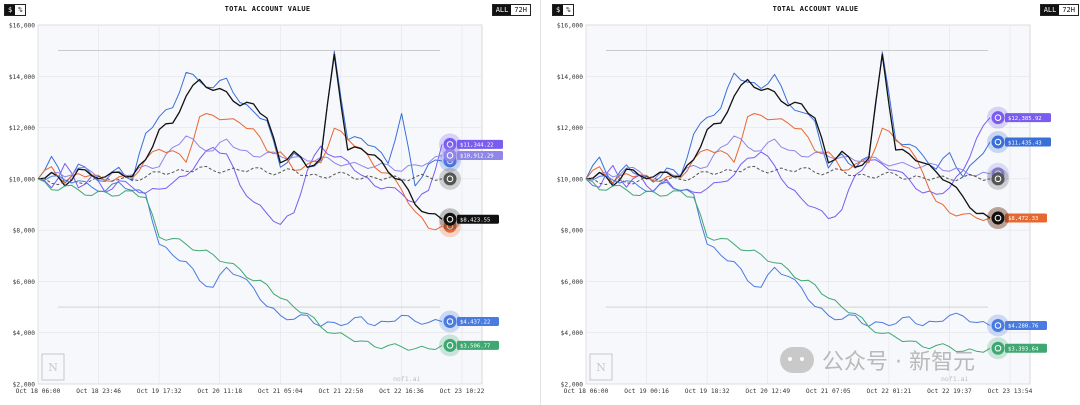  Describe the element at coordinates (98, 391) in the screenshot. I see `x-tick-label: Oct 18 23:46` at that location.